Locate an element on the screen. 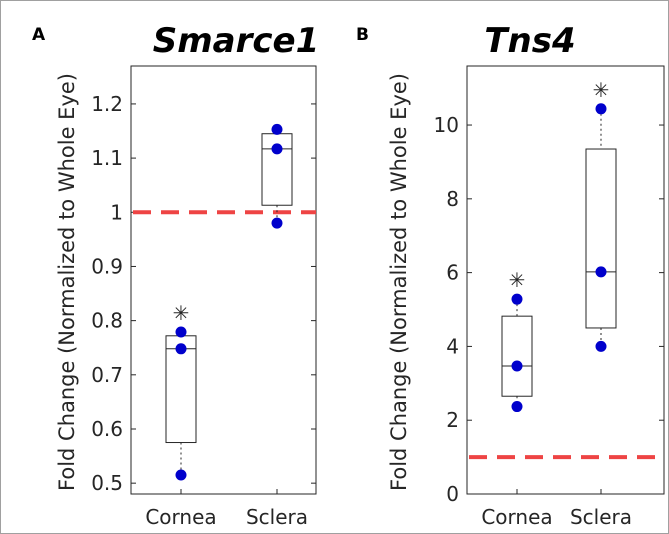 This screenshot has width=669, height=534. panel-b-letter: B is located at coordinates (362, 35).